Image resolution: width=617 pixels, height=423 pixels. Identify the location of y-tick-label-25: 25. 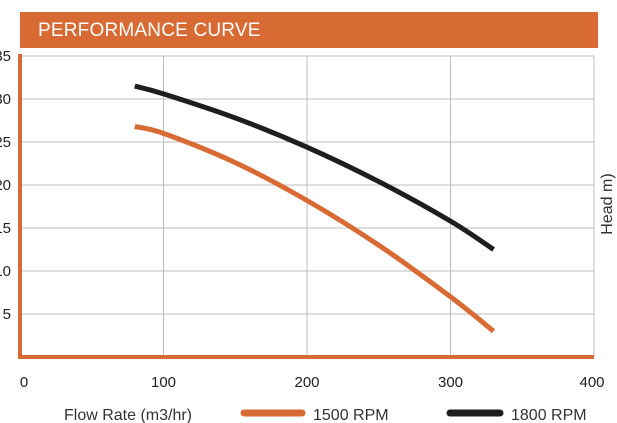
(5, 142).